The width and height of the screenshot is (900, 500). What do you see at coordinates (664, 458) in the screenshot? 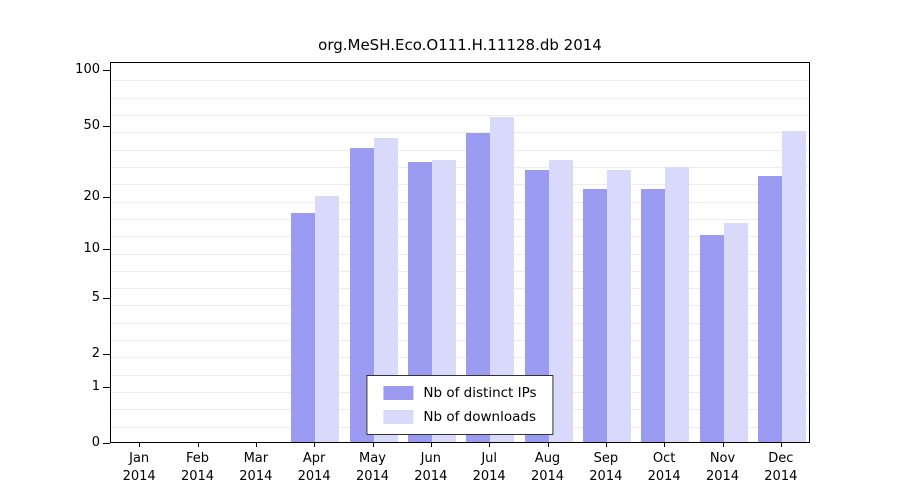
I see `x-tick-month: Oct` at bounding box center [664, 458].